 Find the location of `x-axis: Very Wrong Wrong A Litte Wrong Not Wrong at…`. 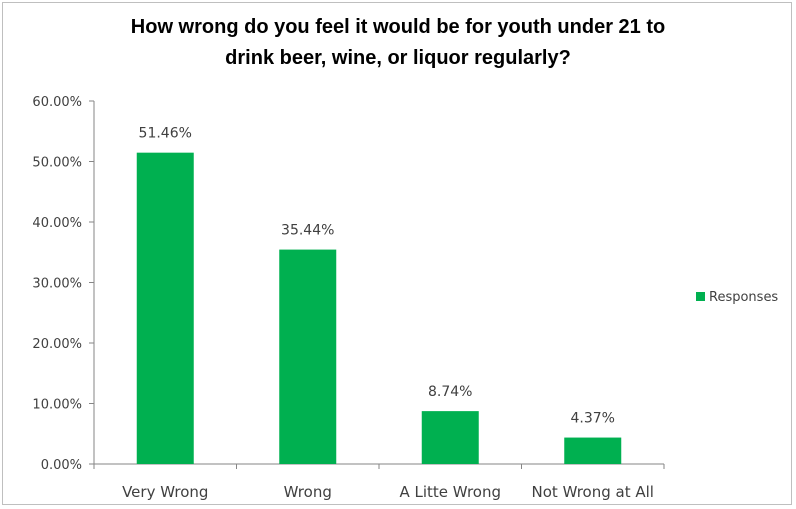

x-axis: Very Wrong Wrong A Litte Wrong Not Wrong at… is located at coordinates (379, 482).